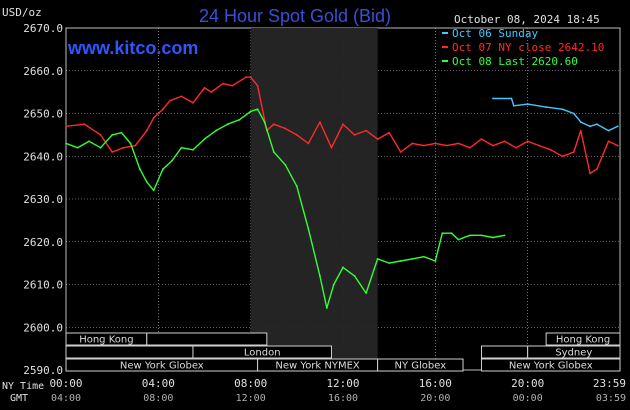 The image size is (630, 410). What do you see at coordinates (250, 383) in the screenshot?
I see `x-tick-label-ny: 08:00` at bounding box center [250, 383].